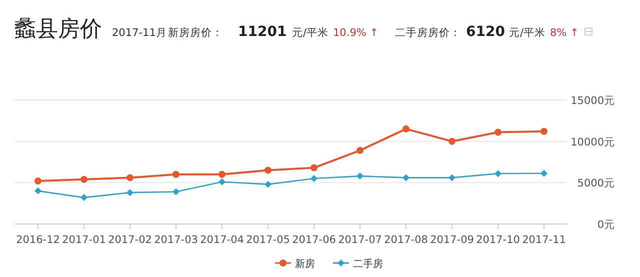  I want to click on y-tick-label: 0元, so click(606, 225).